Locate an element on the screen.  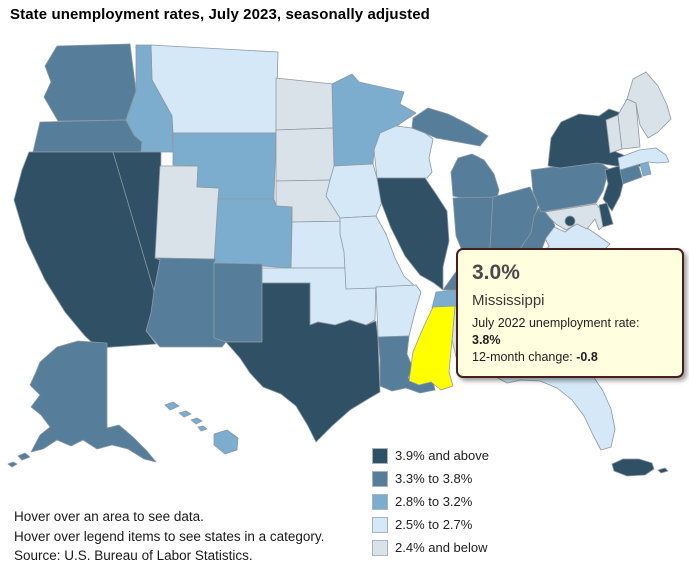
legend-item-cat3: 2.8% to 3.2% is located at coordinates (430, 501).